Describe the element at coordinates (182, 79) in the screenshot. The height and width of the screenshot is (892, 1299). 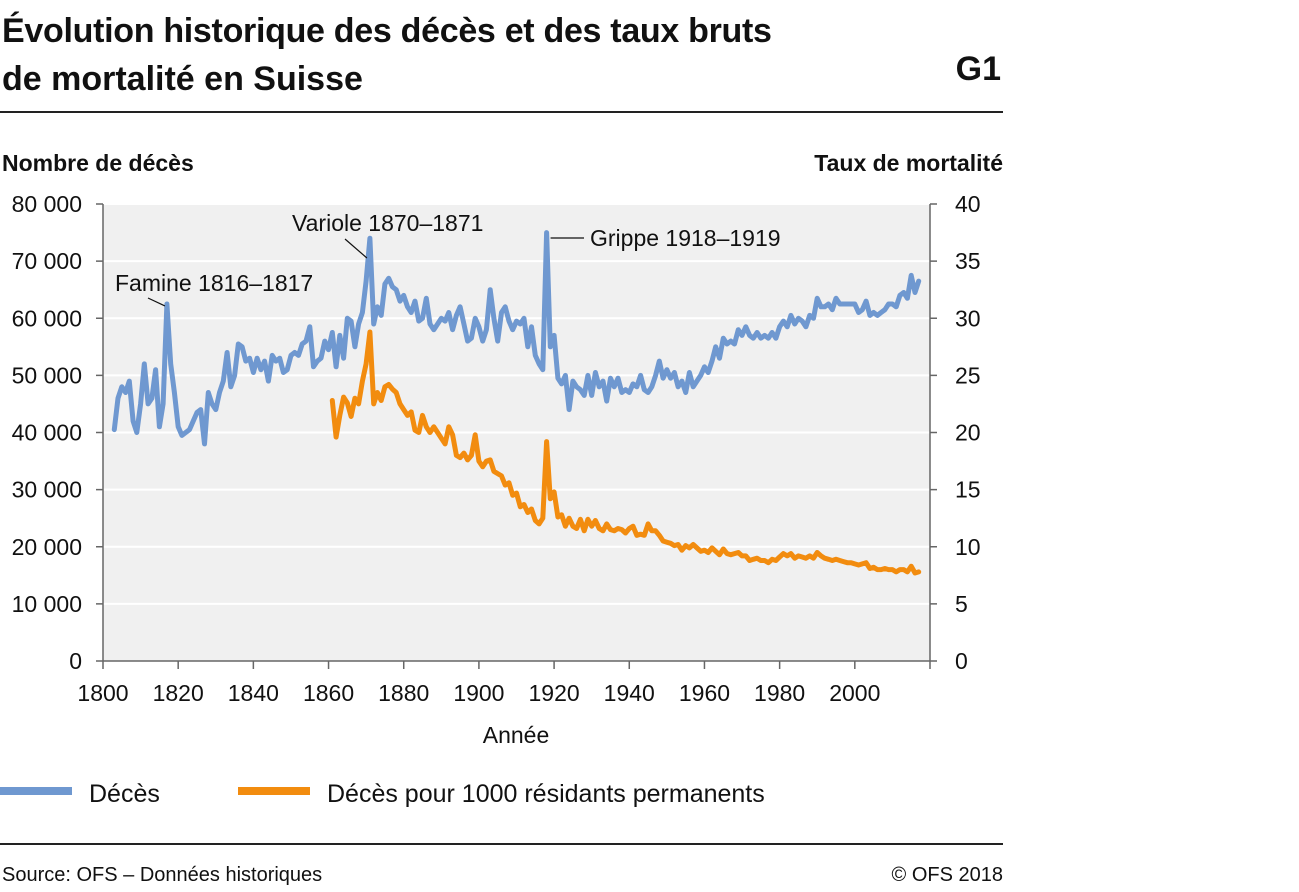
I see `chart-title-line-2: de mortalité en Suisse` at that location.